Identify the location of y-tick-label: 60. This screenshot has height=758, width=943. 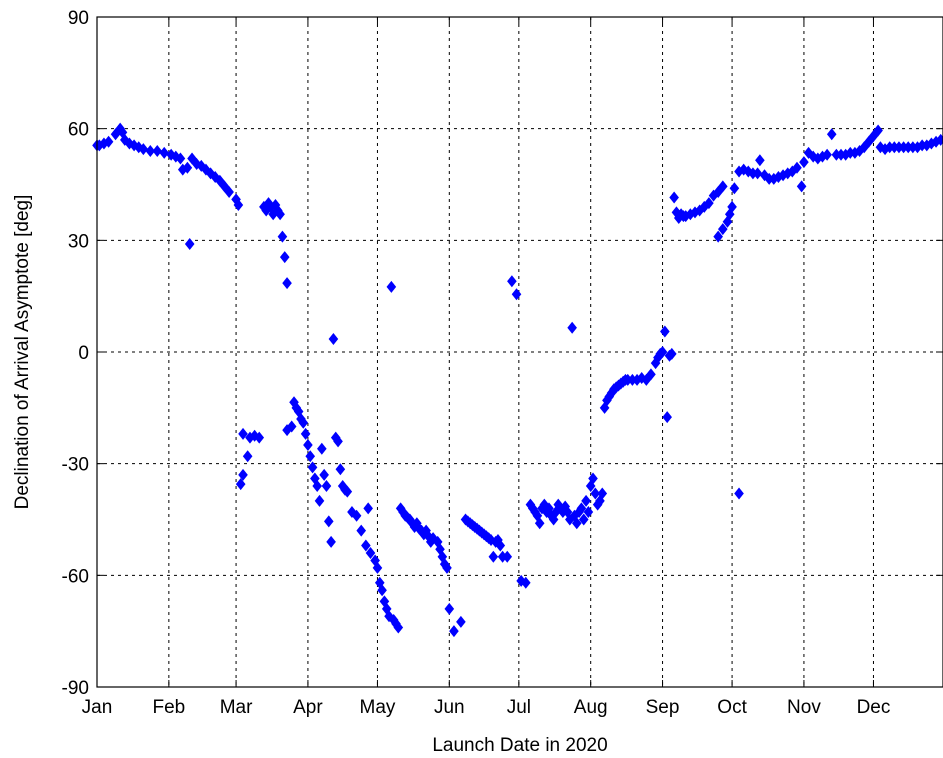
(78, 130).